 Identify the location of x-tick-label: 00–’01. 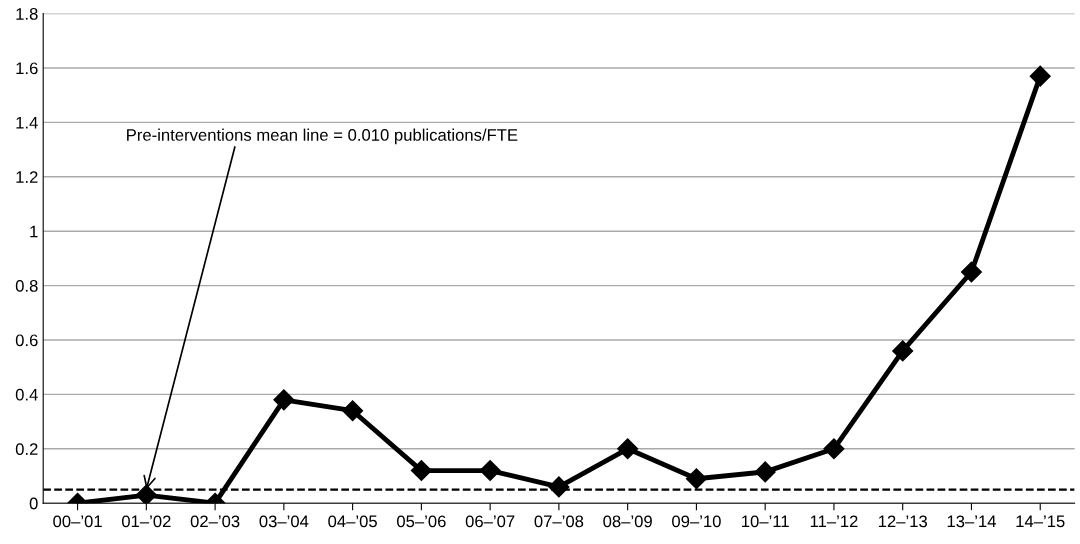
(77, 521).